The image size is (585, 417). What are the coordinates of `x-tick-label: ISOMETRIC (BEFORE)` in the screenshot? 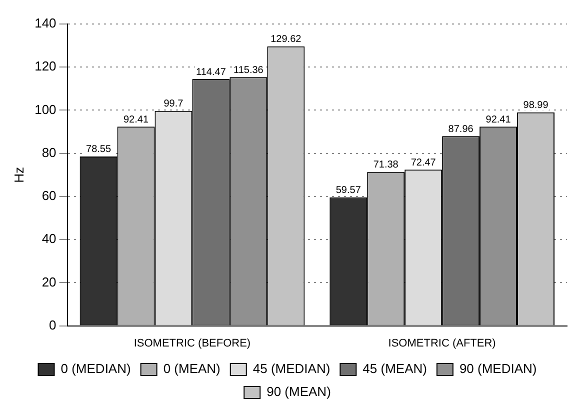 It's located at (192, 343).